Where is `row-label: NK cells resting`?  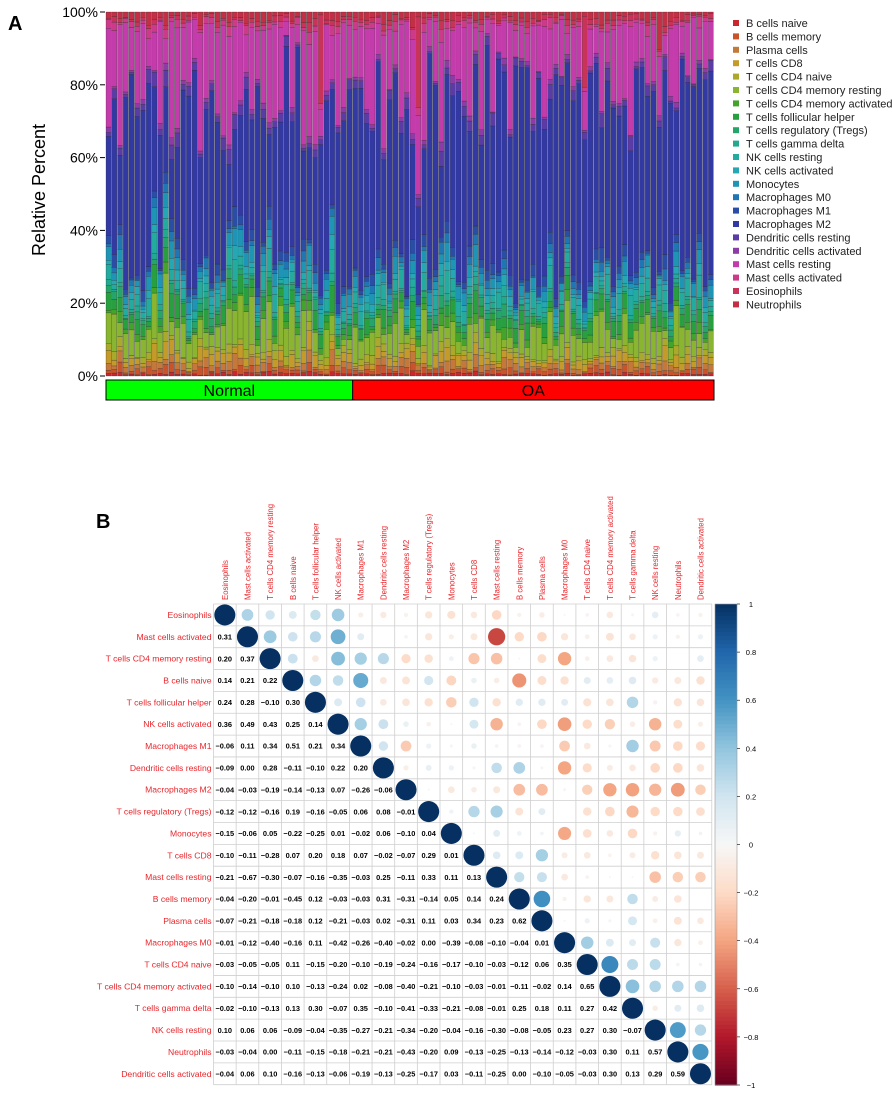
row-label: NK cells resting is located at coordinates (182, 1030).